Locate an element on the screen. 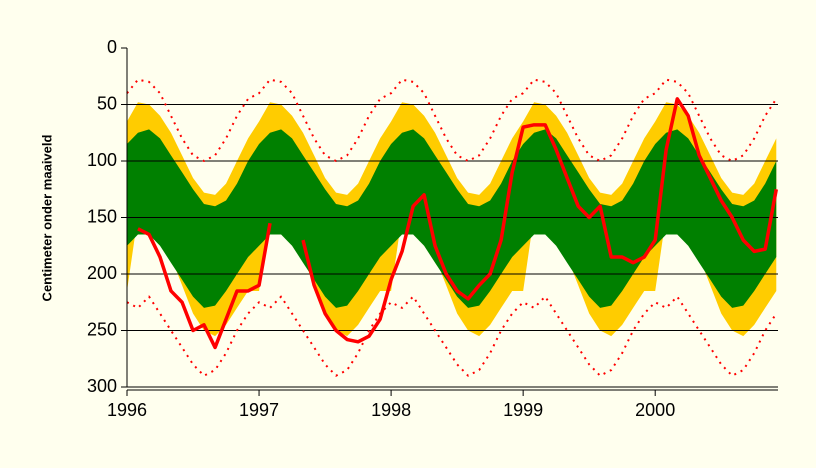 Image resolution: width=816 pixels, height=468 pixels. range-line is located at coordinates (452, 120).